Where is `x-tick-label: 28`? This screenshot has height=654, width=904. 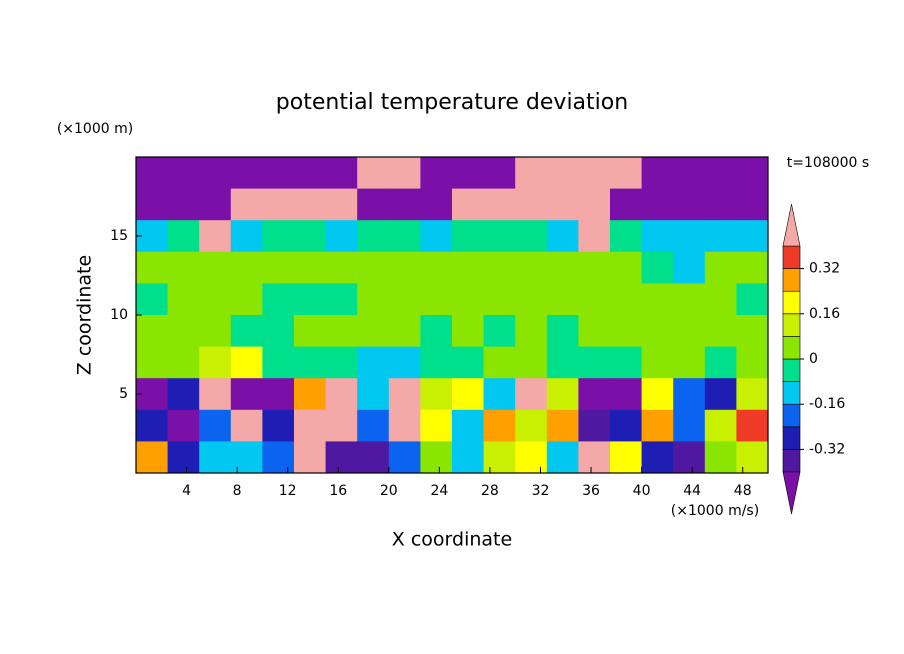
x-tick-label: 28 is located at coordinates (490, 491).